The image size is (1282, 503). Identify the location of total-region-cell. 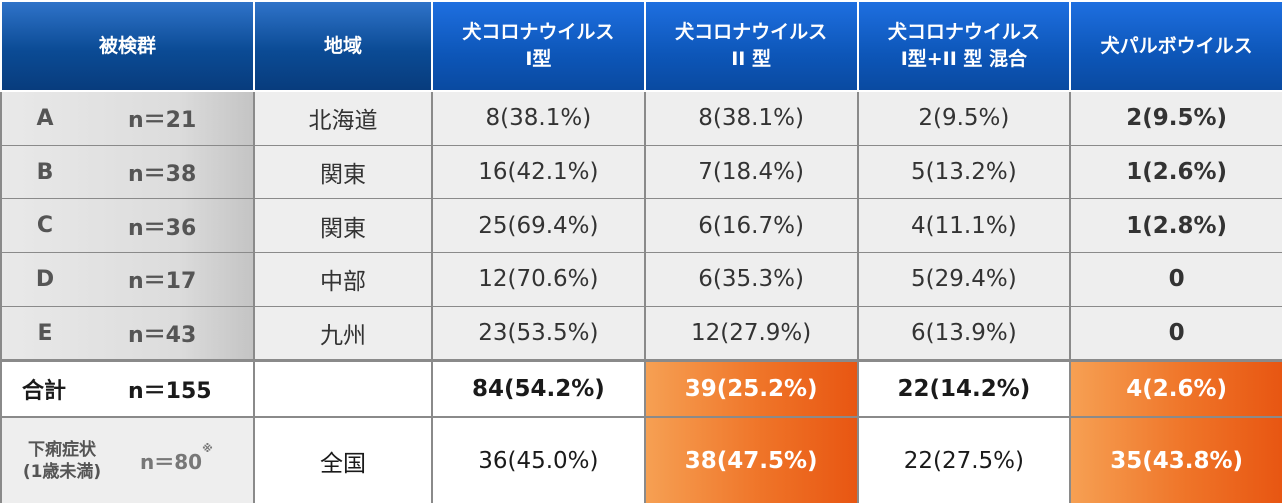
(343, 389).